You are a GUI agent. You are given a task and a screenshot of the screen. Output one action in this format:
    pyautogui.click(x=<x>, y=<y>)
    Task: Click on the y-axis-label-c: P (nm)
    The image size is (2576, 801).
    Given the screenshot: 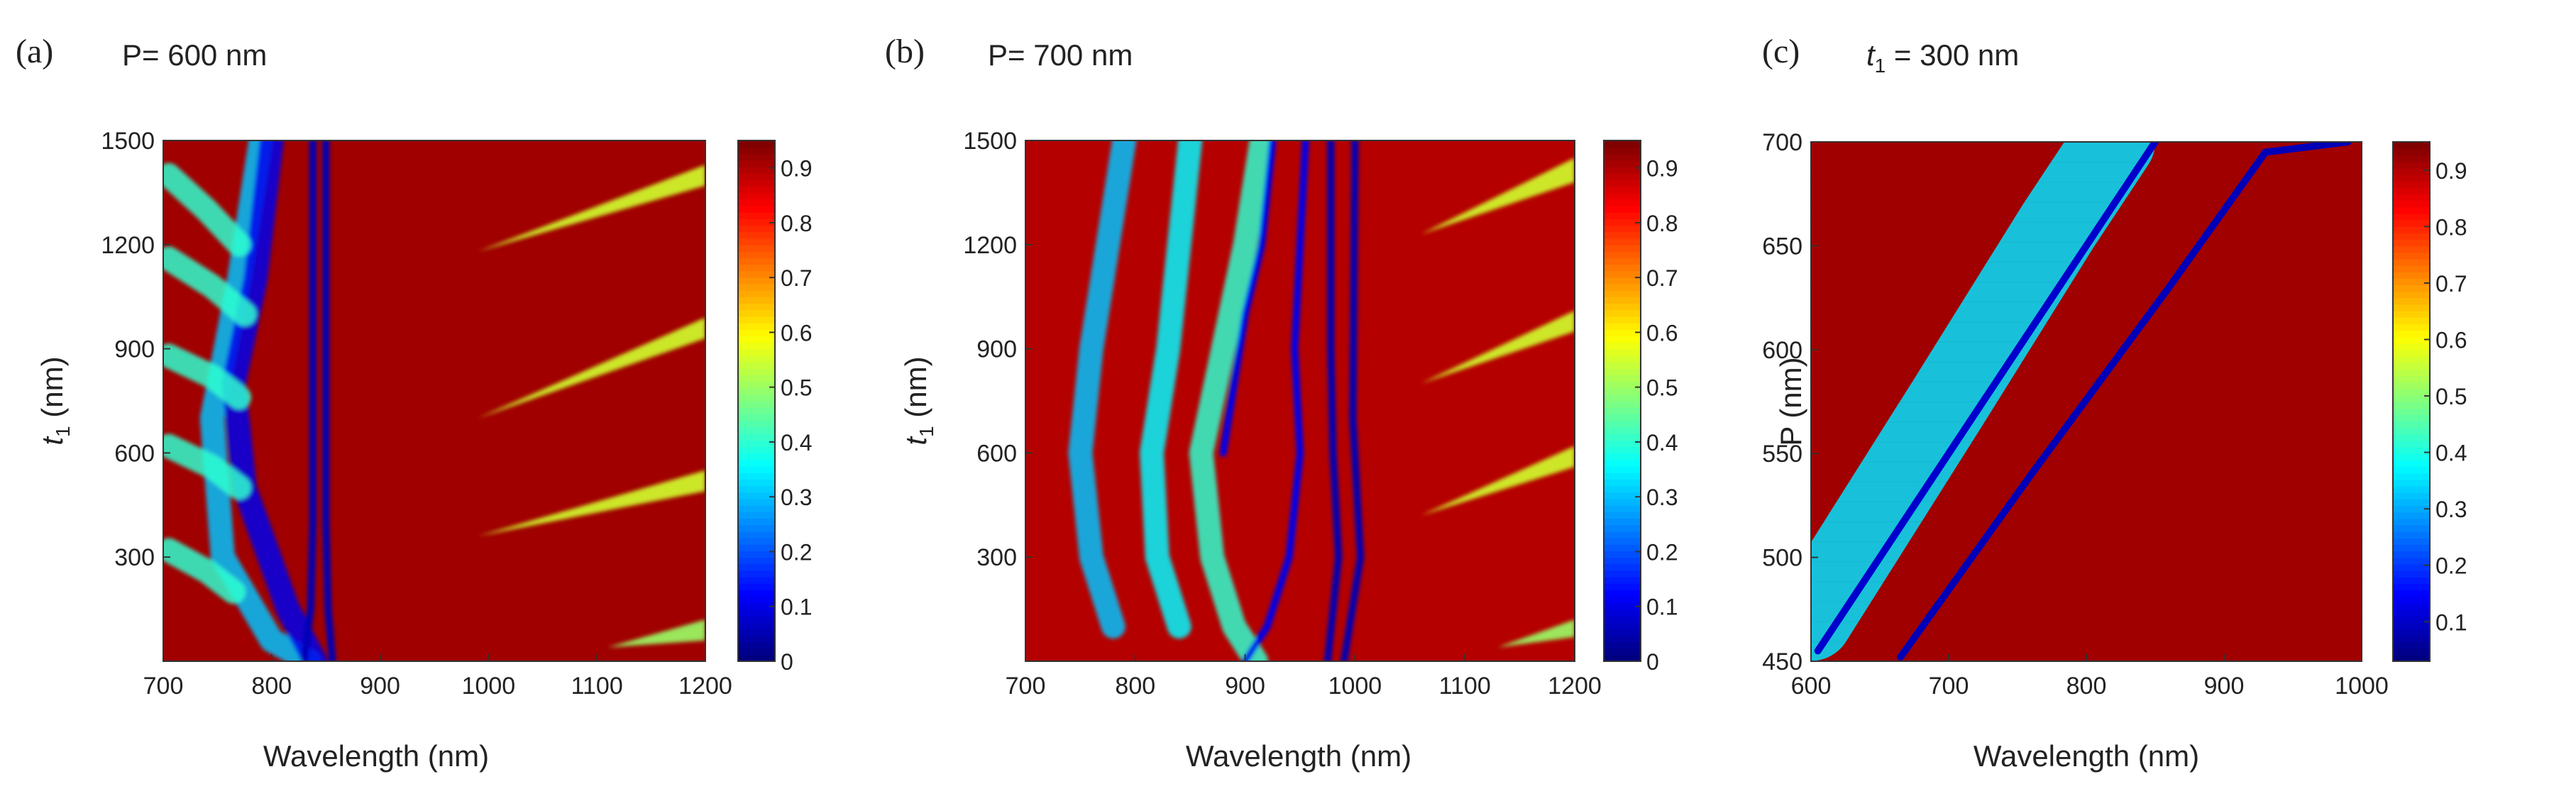 What is the action you would take?
    pyautogui.click(x=1790, y=401)
    